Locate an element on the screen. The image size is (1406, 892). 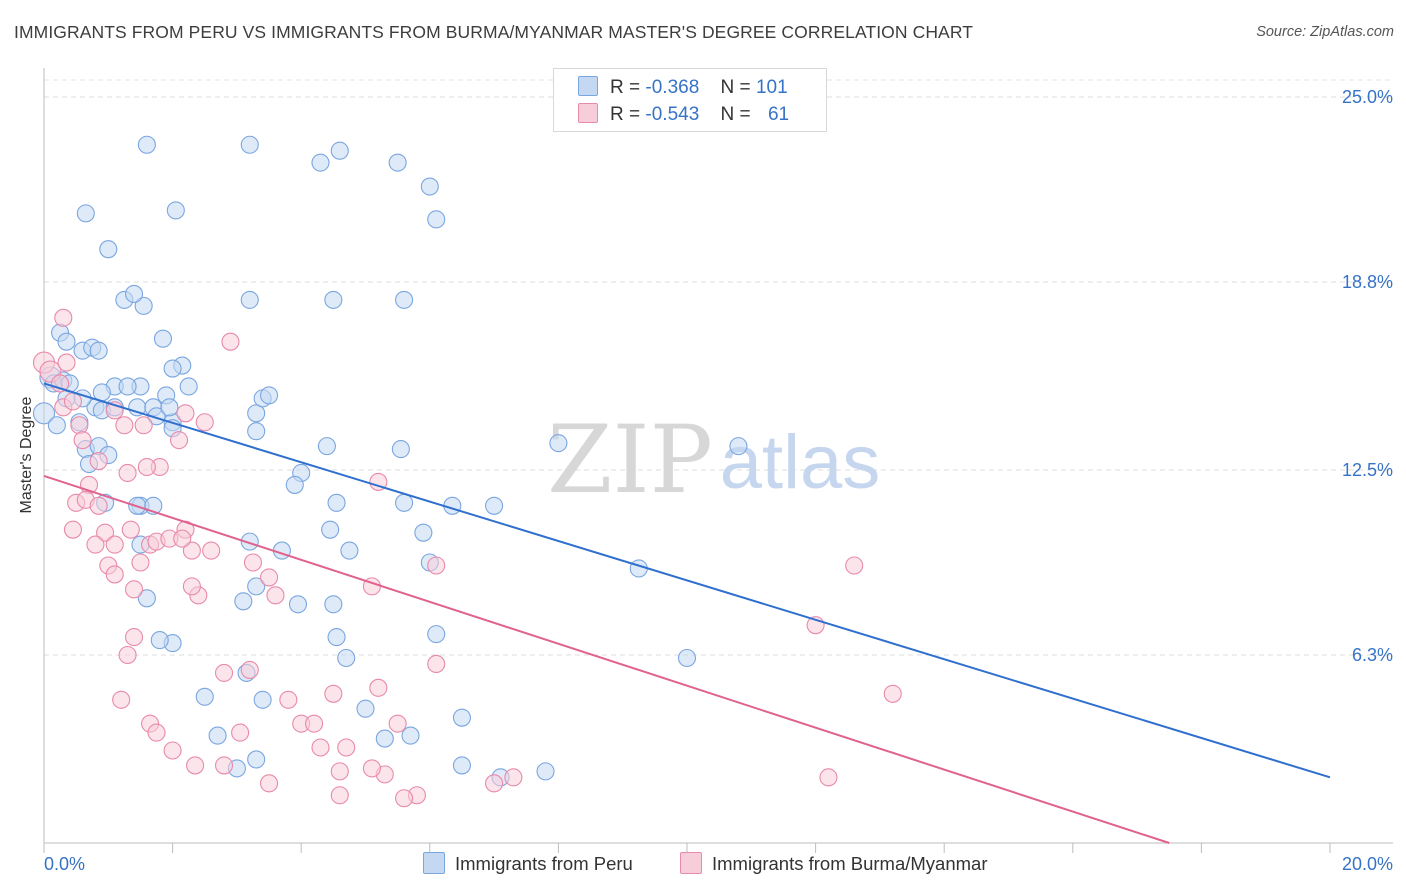
x-tick-min: 0.0% is located at coordinates (64, 864).